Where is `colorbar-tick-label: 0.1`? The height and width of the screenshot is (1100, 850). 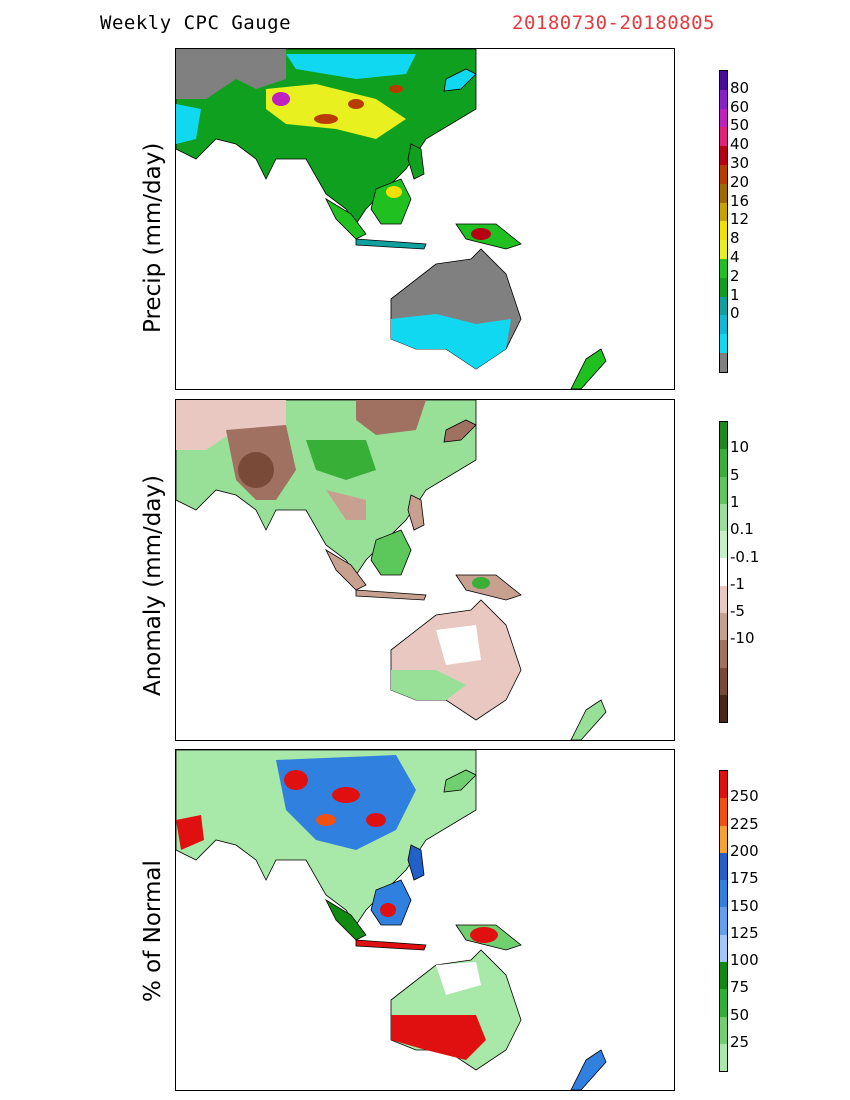 colorbar-tick-label: 0.1 is located at coordinates (742, 529).